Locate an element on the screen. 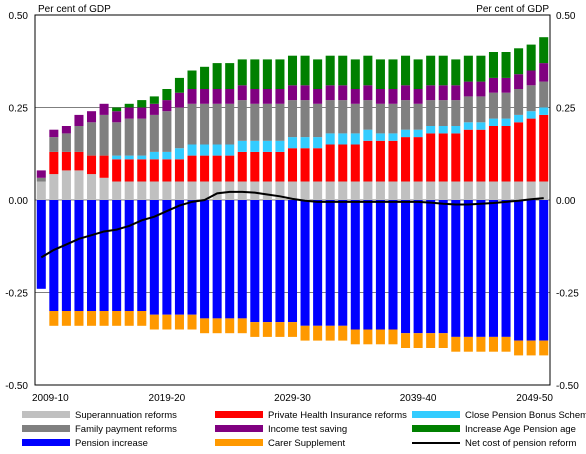 The height and width of the screenshot is (454, 586). y-tick-label-left: 0.25 is located at coordinates (19, 109).